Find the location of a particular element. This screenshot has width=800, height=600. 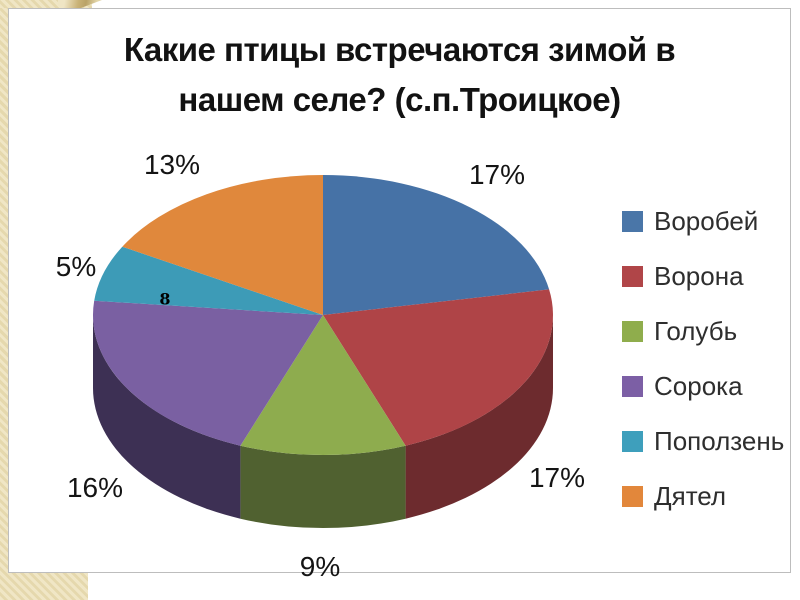

pie-slice-Ворона is located at coordinates (438, 367).